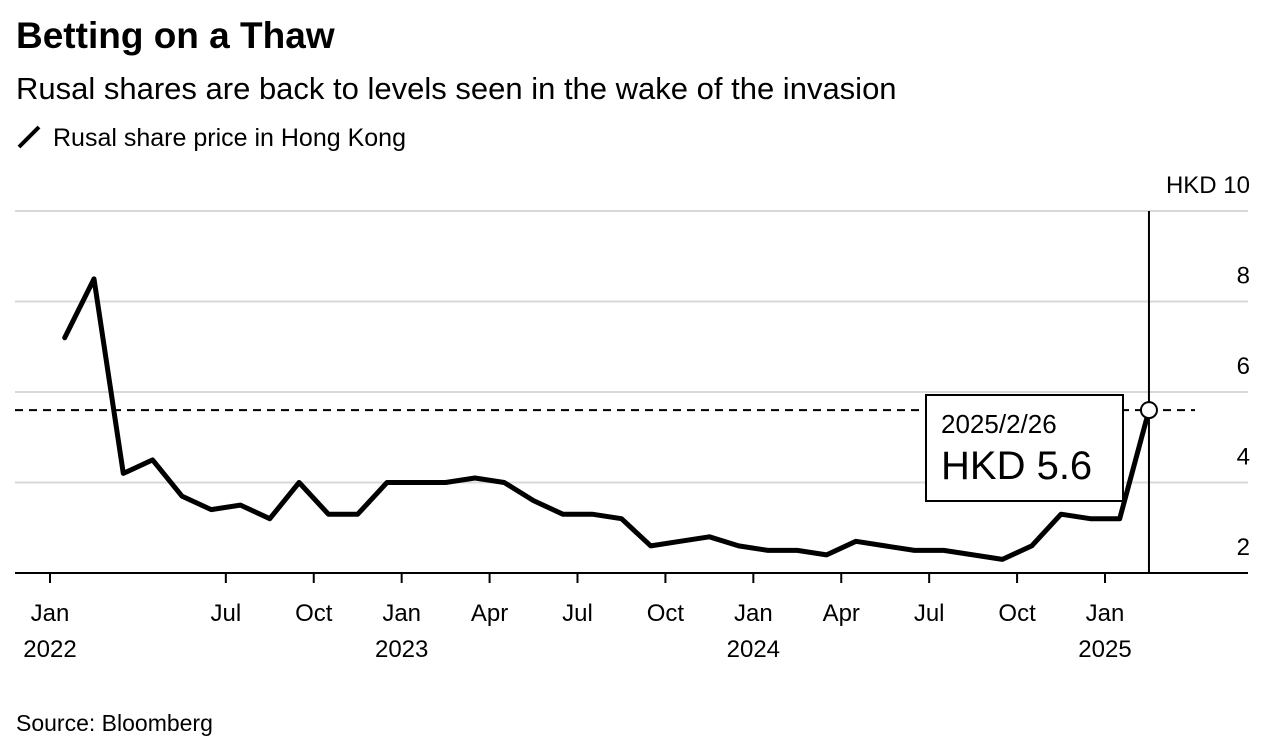 This screenshot has width=1276, height=756. Describe the element at coordinates (175, 35) in the screenshot. I see `chart-title: Betting on a Thaw` at that location.